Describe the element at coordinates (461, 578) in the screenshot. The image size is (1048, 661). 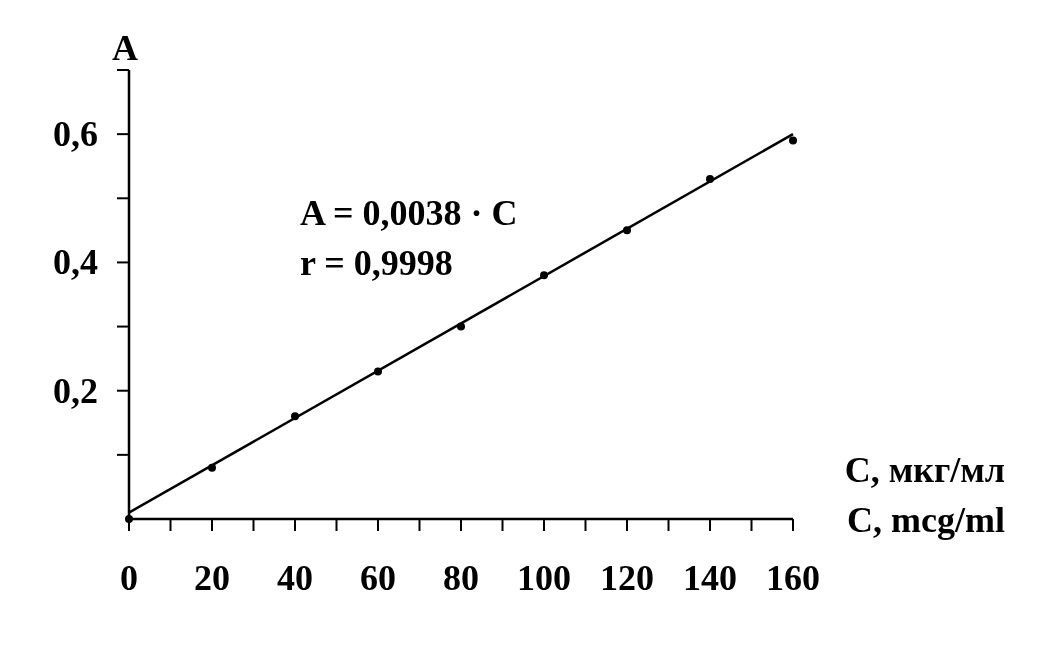
I see `x-tick-label: 80` at that location.